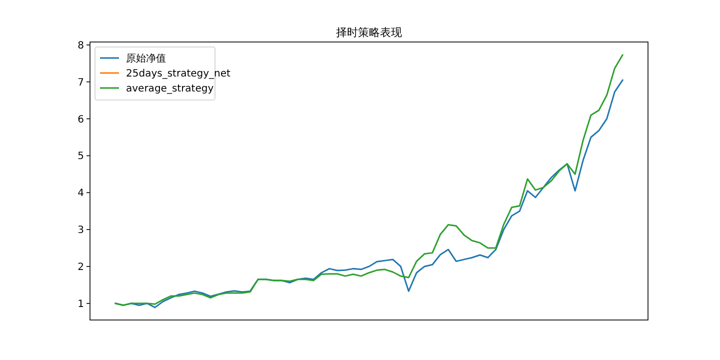  I want to click on legend-label: 原始净值, so click(146, 58).